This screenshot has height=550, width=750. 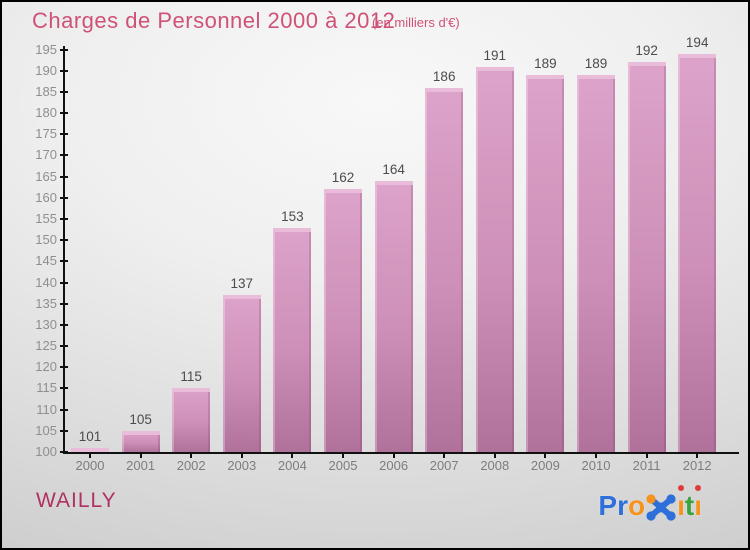 I want to click on location-label: WAILLY, so click(x=76, y=500).